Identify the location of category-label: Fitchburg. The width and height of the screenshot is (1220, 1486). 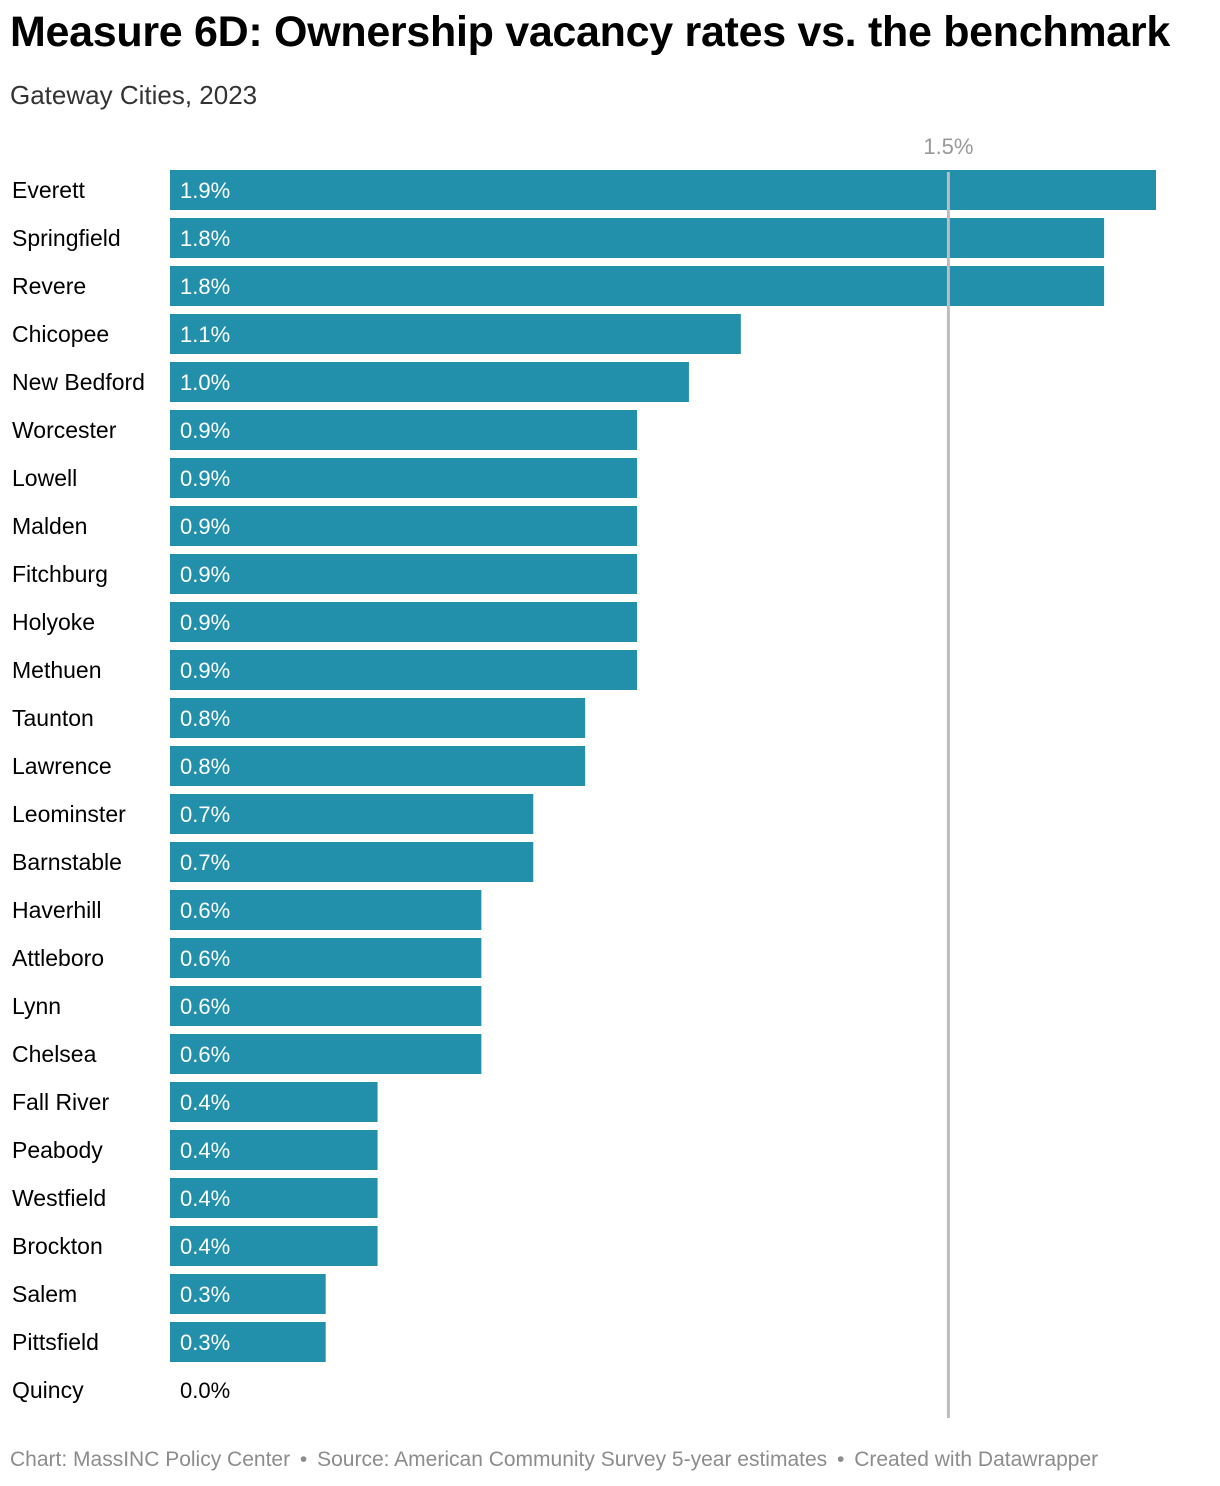
(60, 574).